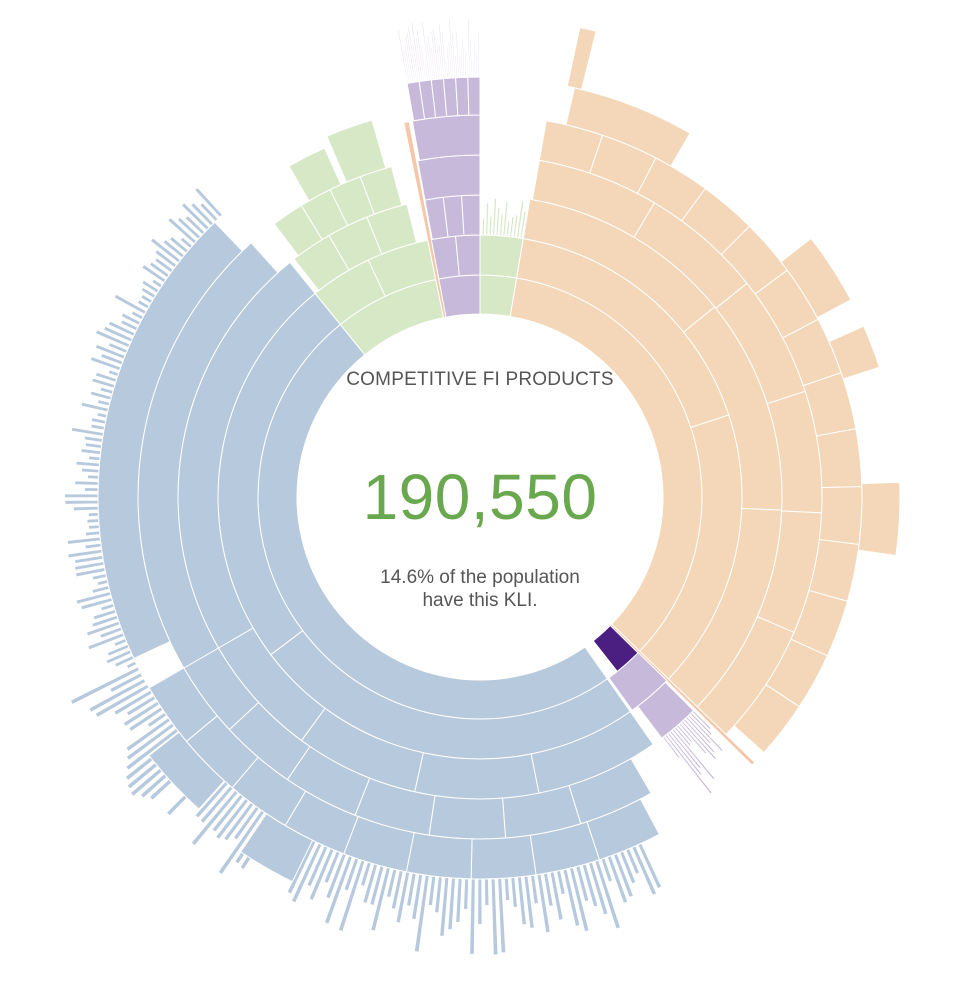  I want to click on center-value: 190,550, so click(480, 497).